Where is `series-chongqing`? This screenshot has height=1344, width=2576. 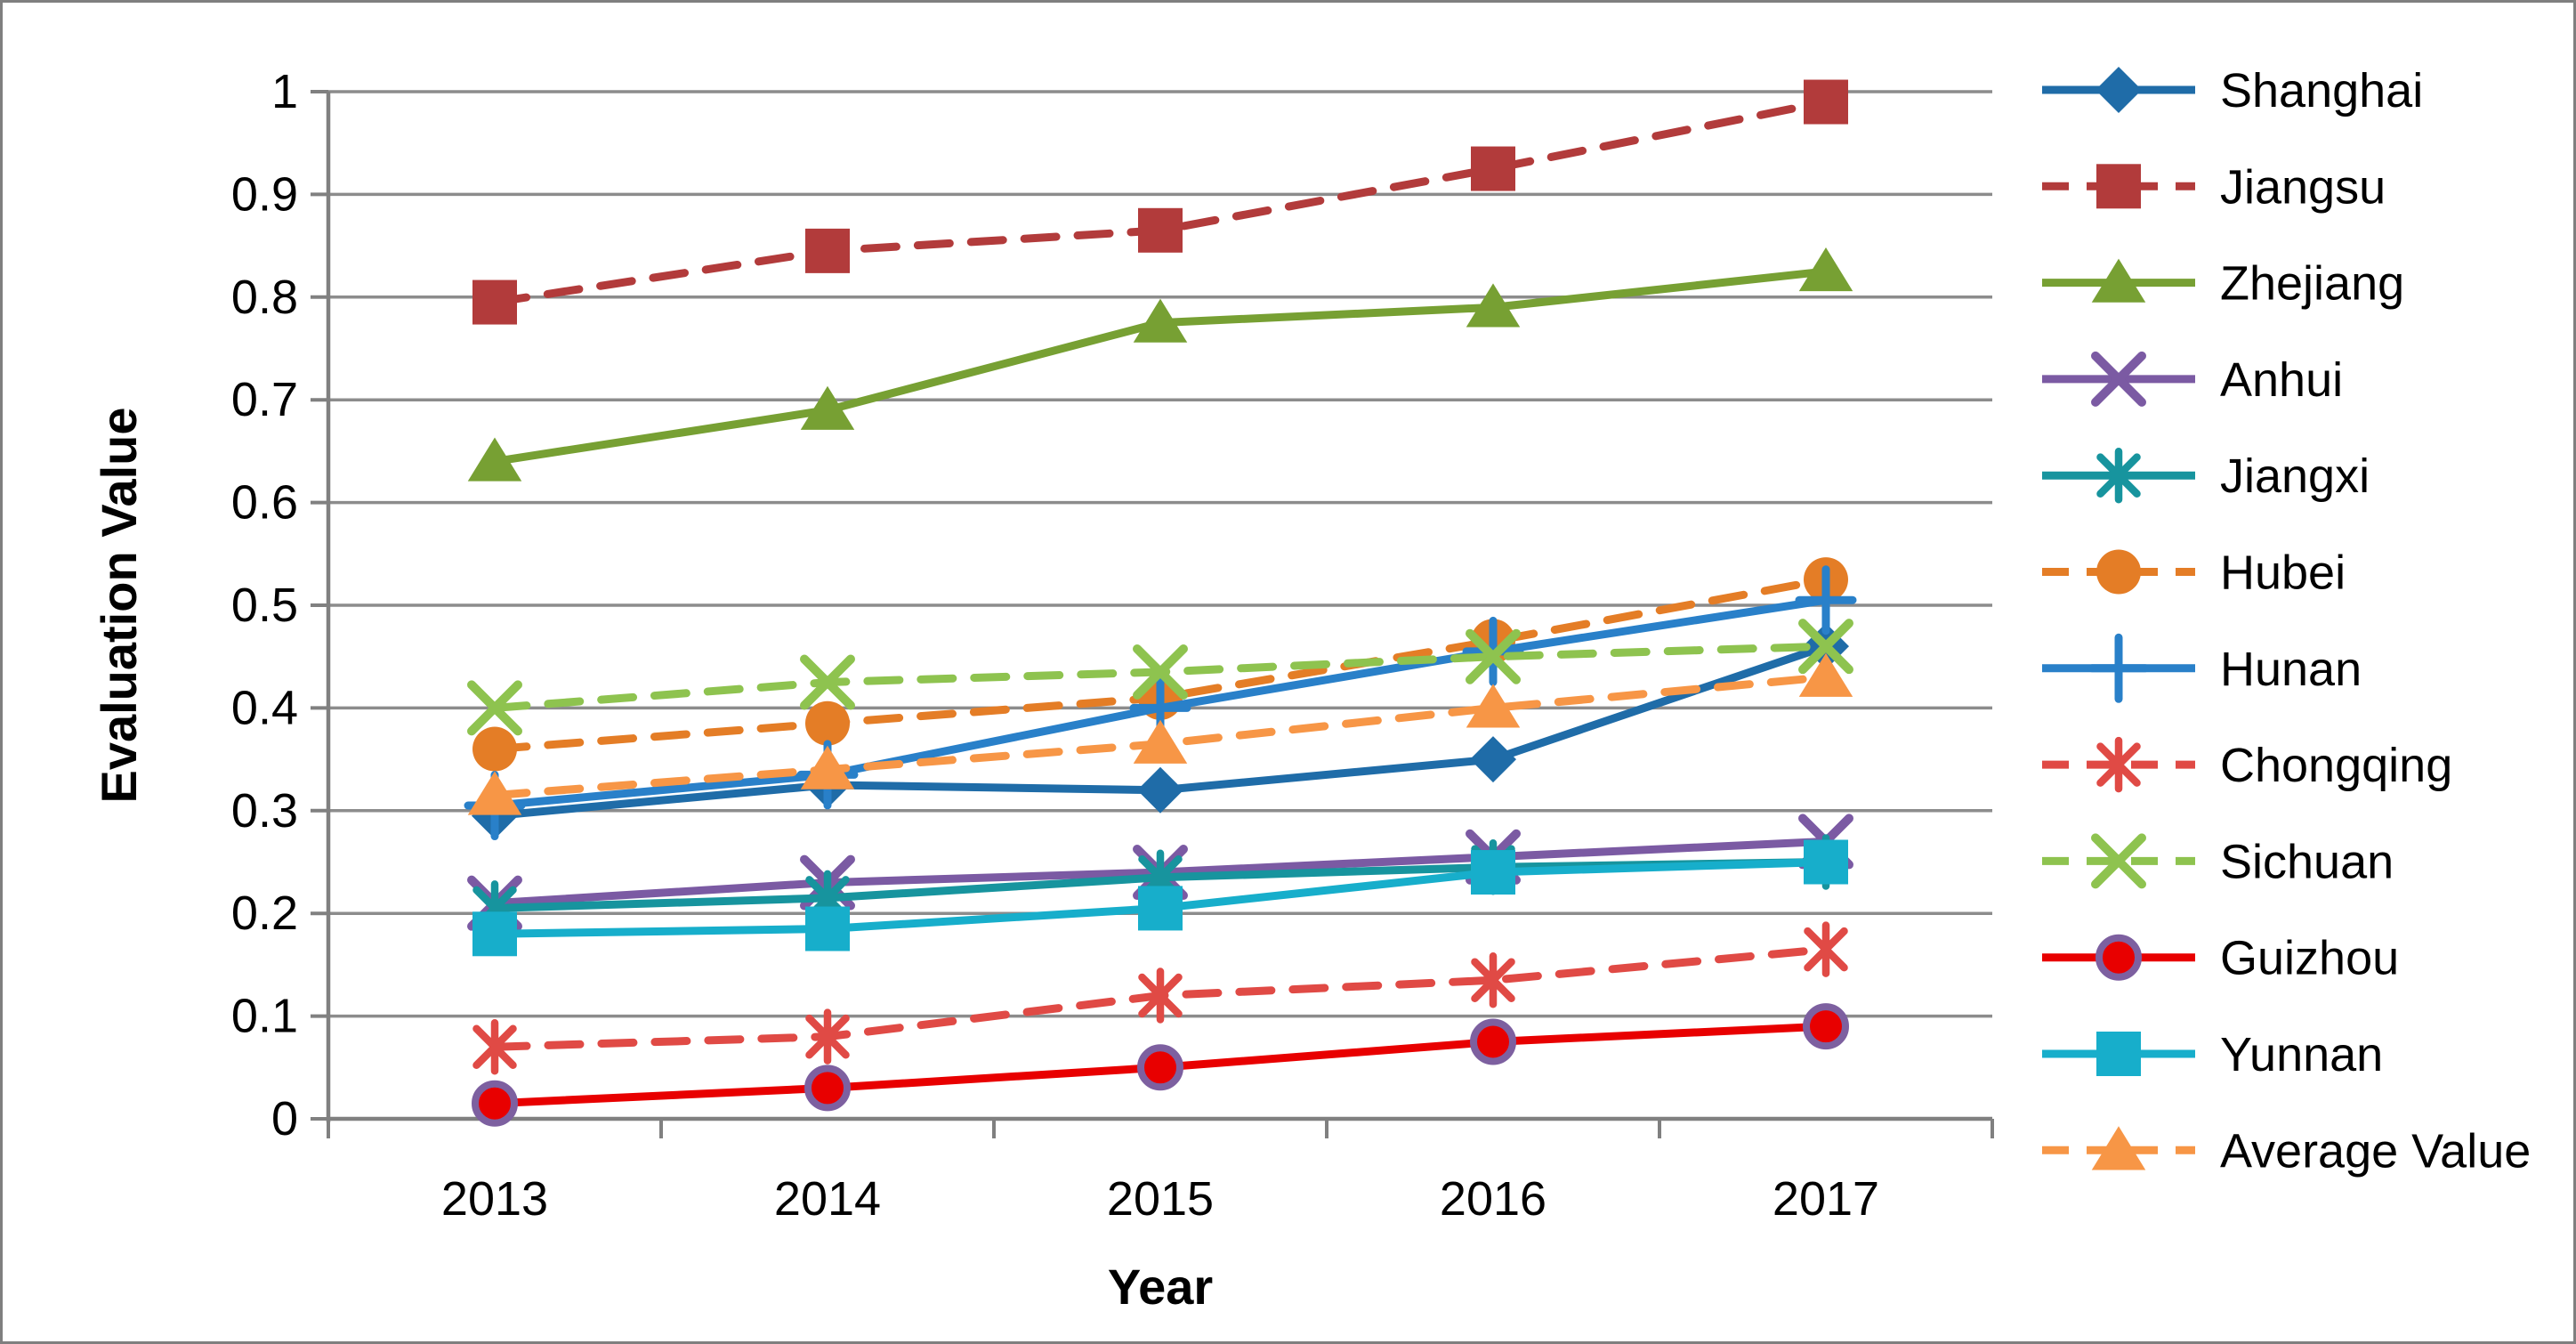 series-chongqing is located at coordinates (1160, 998).